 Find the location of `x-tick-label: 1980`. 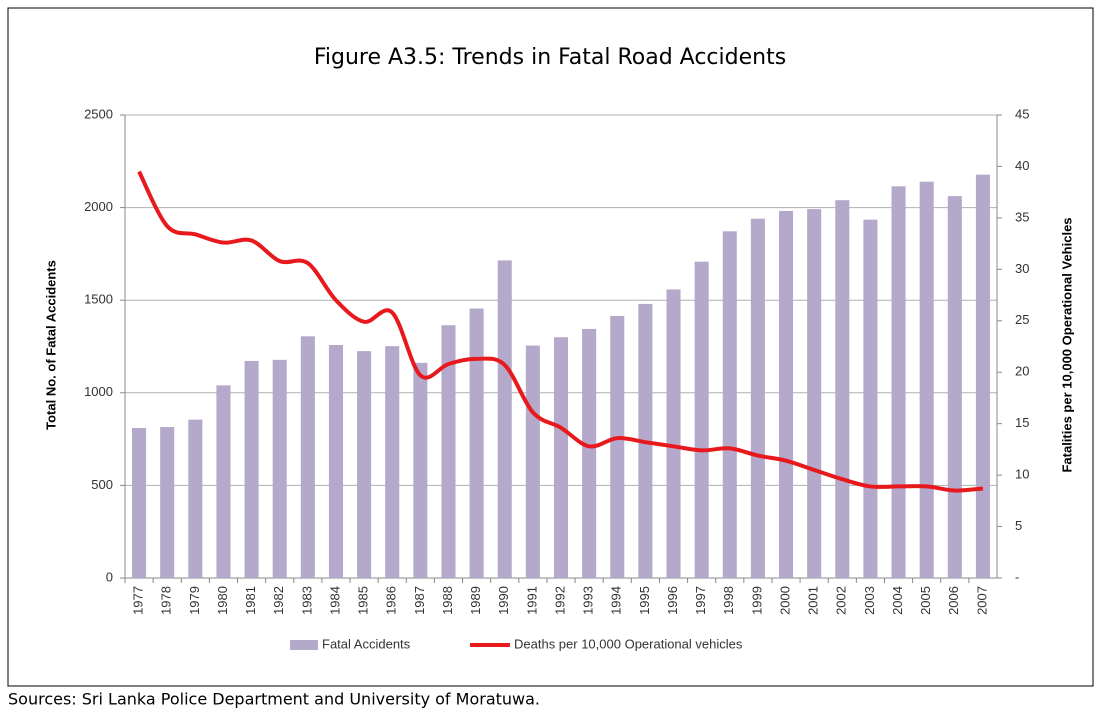

x-tick-label: 1980 is located at coordinates (222, 600).